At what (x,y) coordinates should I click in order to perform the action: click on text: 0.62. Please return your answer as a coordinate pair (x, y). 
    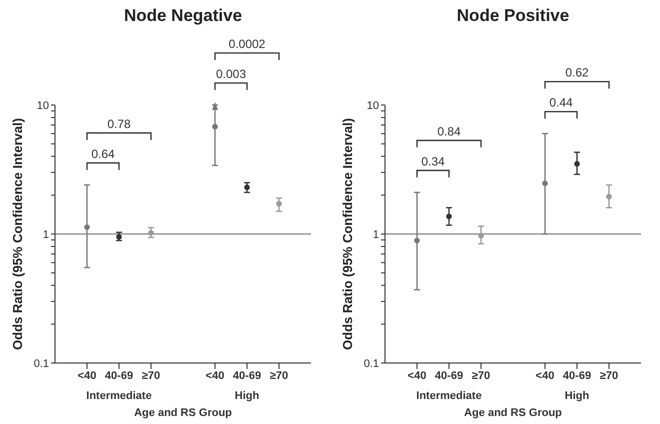
    Looking at the image, I should click on (577, 73).